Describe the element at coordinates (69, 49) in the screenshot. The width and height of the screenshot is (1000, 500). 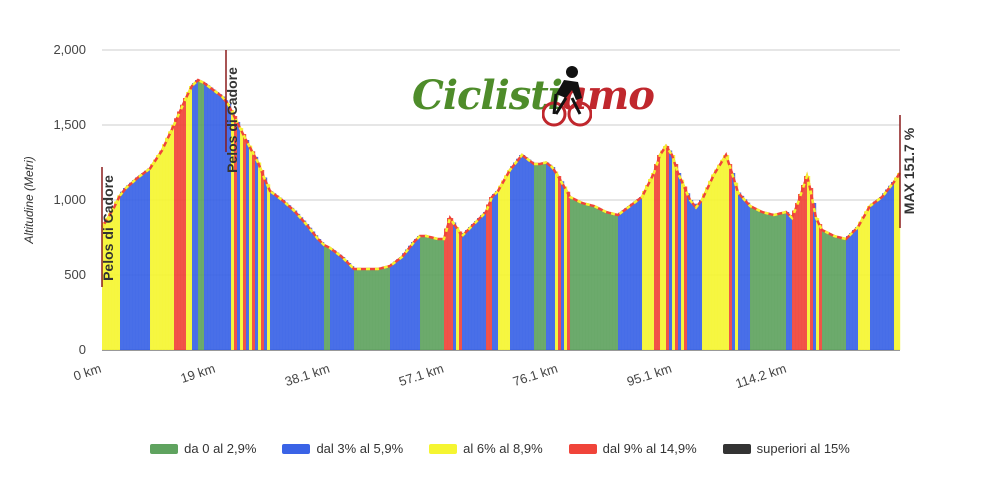
I see `y-tick-label: 2,000` at that location.